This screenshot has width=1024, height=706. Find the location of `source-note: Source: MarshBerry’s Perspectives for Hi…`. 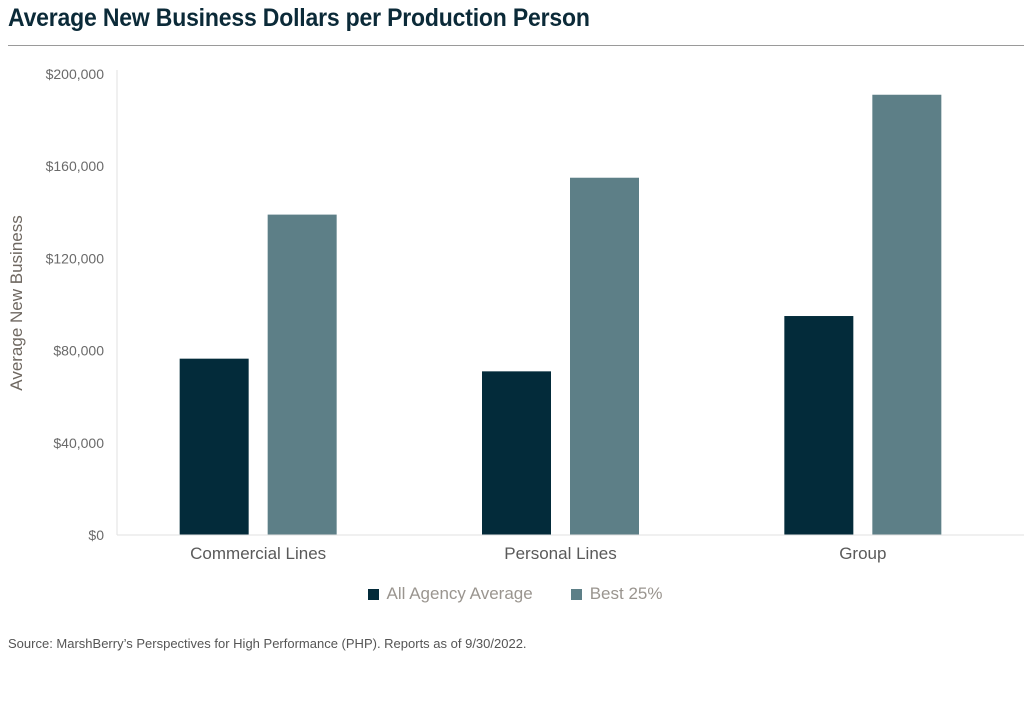

source-note: Source: MarshBerry’s Perspectives for Hi… is located at coordinates (267, 643).